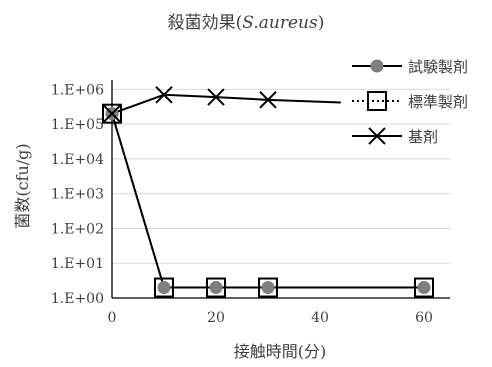 The width and height of the screenshot is (492, 367). What do you see at coordinates (77, 90) in the screenshot?
I see `y-tick-label: 1.E+06` at bounding box center [77, 90].